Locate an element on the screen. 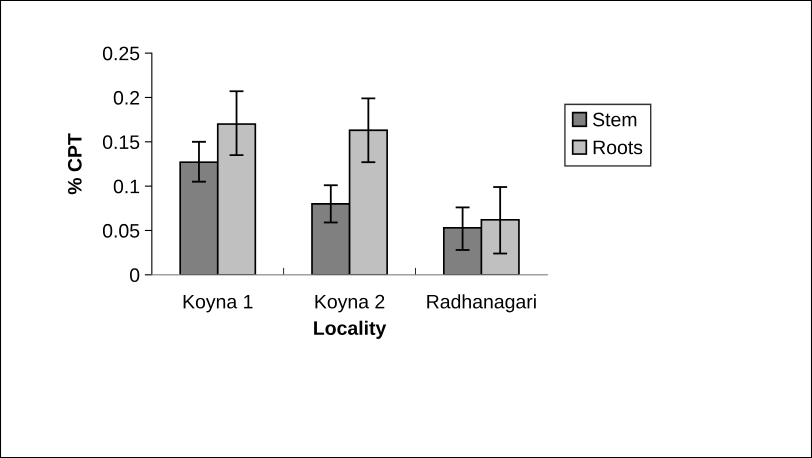 The height and width of the screenshot is (458, 812). x-tick-label: Koyna 1 is located at coordinates (218, 303).